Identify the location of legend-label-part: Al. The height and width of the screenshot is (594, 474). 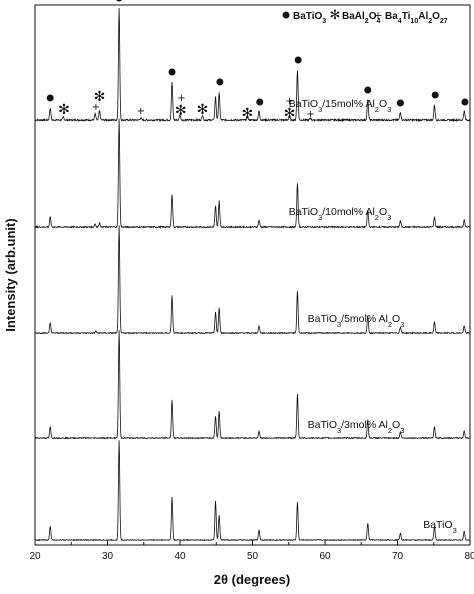
(423, 16).